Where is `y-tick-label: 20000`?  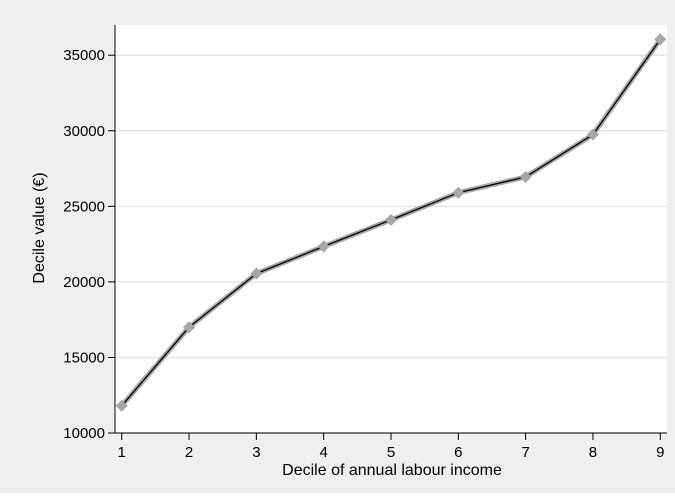
y-tick-label: 20000 is located at coordinates (84, 282).